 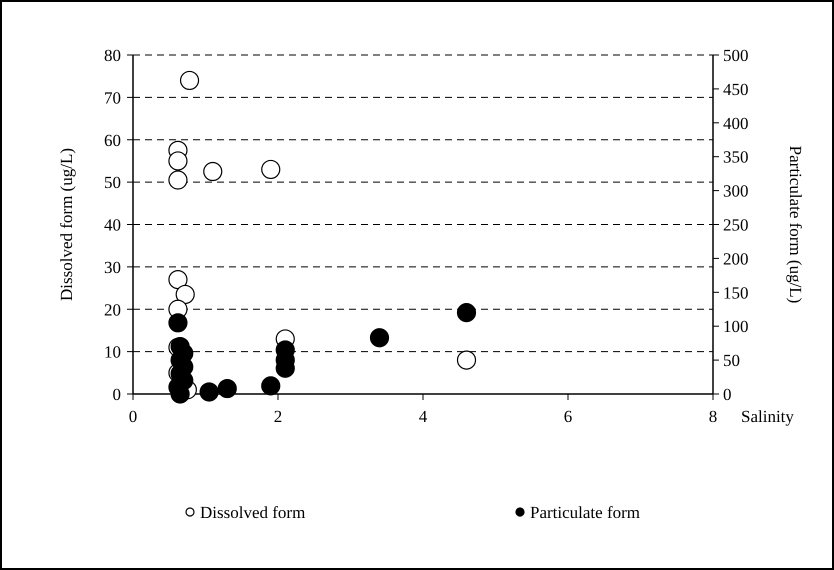 I want to click on y-tick-label: 40, so click(x=112, y=225).